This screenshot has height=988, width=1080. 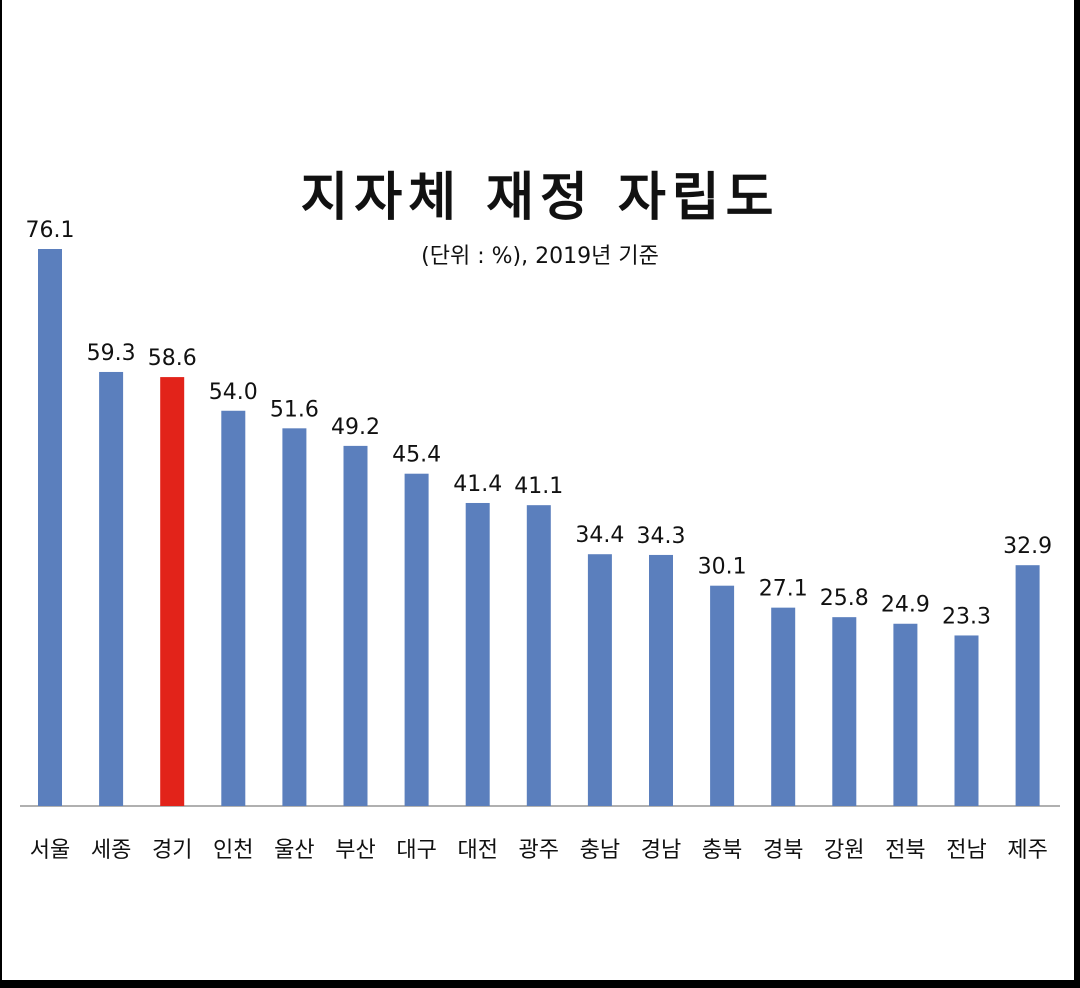 What do you see at coordinates (661, 850) in the screenshot?
I see `category-label-10: 경남` at bounding box center [661, 850].